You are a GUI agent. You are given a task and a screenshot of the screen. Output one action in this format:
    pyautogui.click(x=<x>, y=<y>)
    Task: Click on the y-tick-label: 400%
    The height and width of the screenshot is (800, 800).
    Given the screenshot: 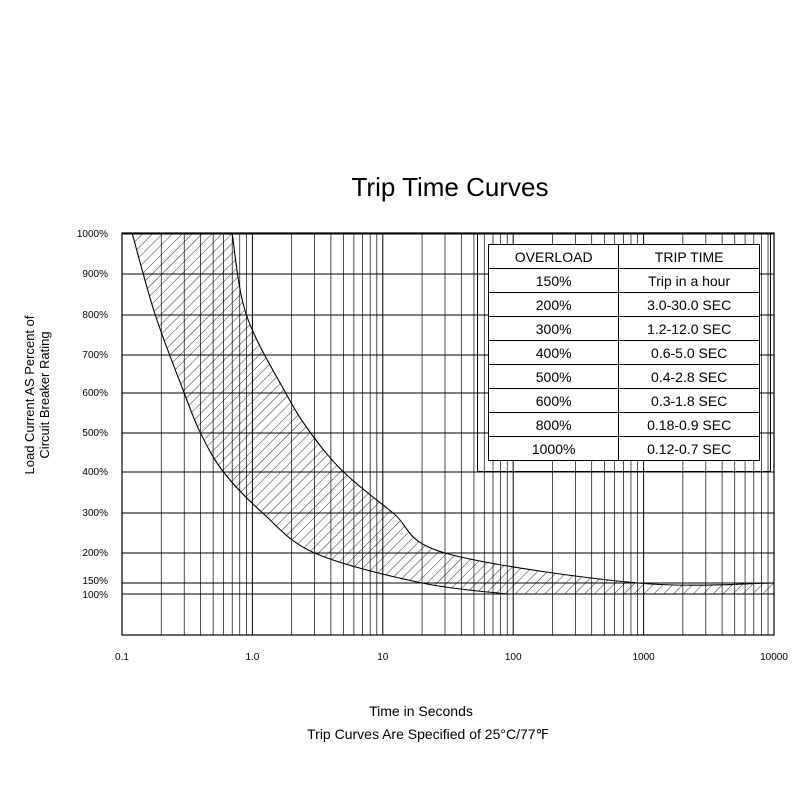 What is the action you would take?
    pyautogui.click(x=95, y=472)
    